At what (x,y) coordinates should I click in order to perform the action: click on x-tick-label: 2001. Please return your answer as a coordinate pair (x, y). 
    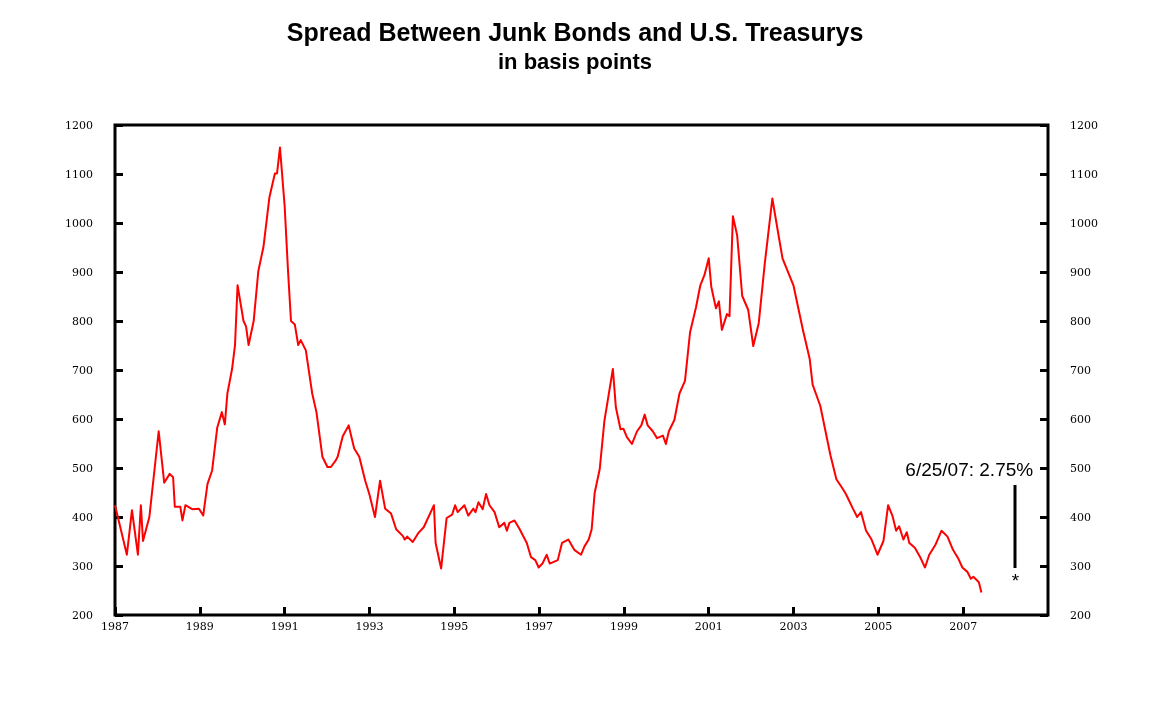
    Looking at the image, I should click on (708, 626).